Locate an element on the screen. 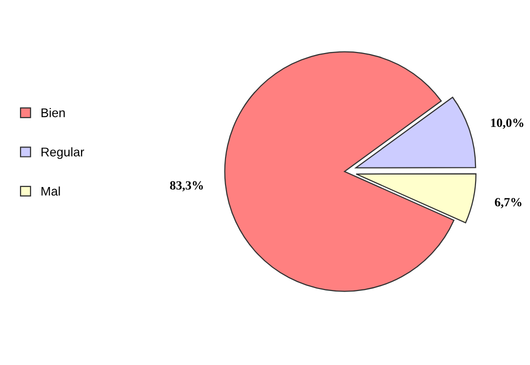 This screenshot has height=365, width=530. data-label: 83,3% is located at coordinates (186, 186).